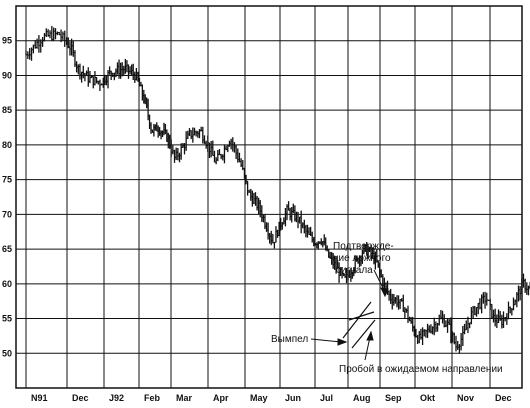  What do you see at coordinates (7, 145) in the screenshot?
I see `y-tick-label: 80` at bounding box center [7, 145].